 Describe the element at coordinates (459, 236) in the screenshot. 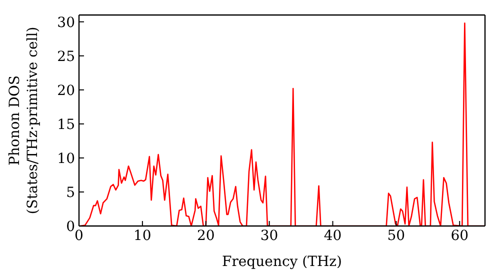

I see `x-tick-label: 60` at that location.